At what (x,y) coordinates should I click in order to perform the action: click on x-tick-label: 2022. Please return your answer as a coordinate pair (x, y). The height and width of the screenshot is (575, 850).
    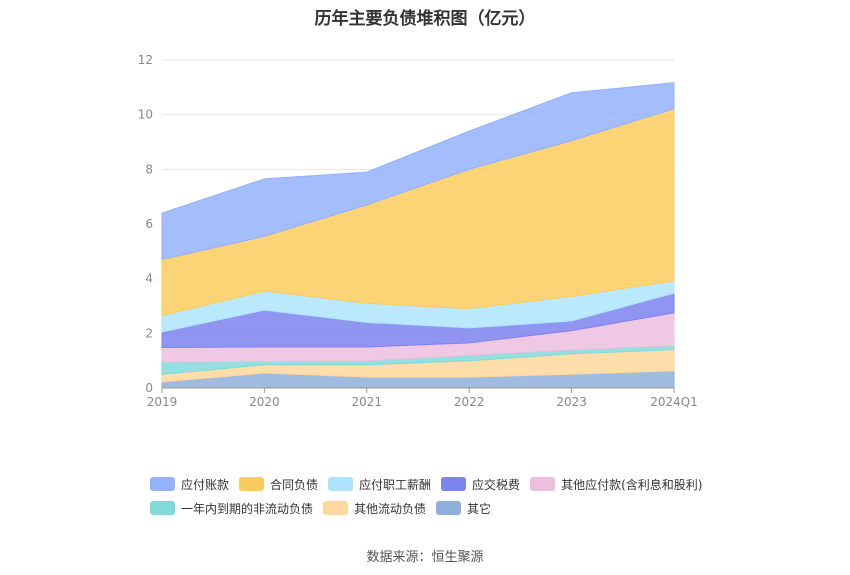
    Looking at the image, I should click on (469, 402).